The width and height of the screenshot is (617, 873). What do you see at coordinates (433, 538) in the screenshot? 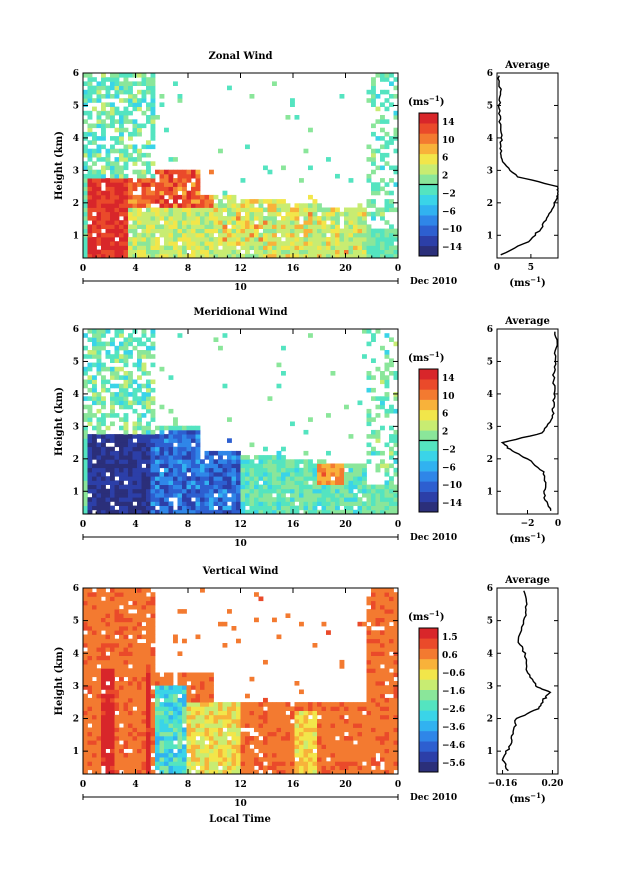
I see `date-suffix: Dec 2010` at bounding box center [433, 538].